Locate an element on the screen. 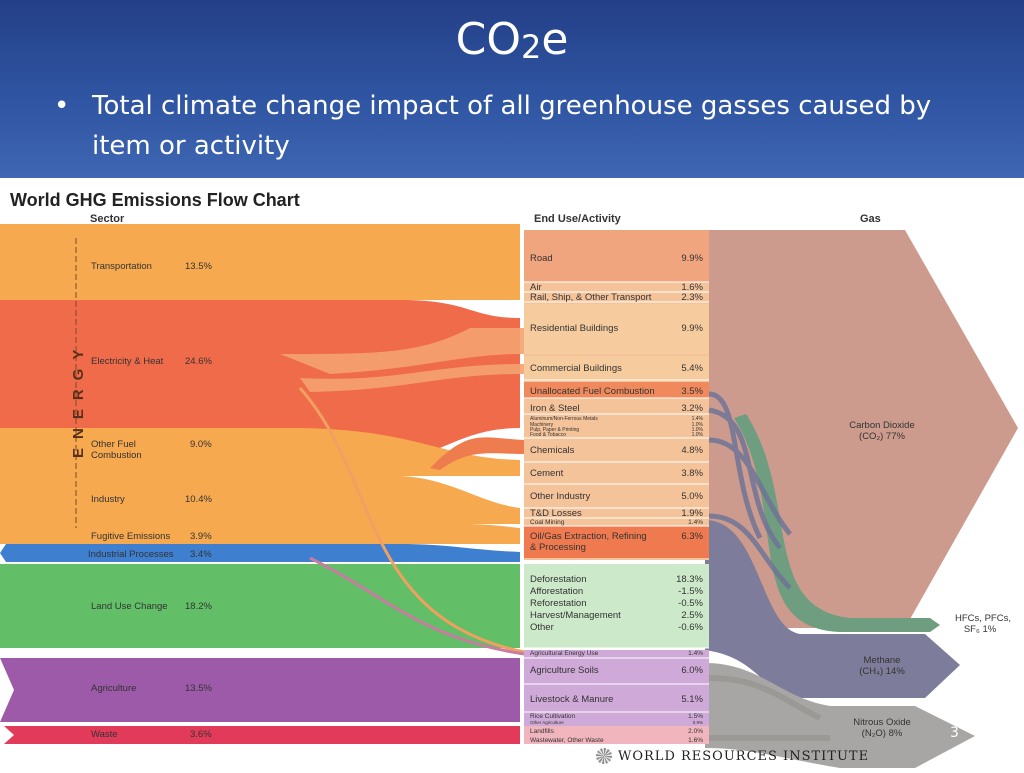 This screenshot has width=1024, height=773. end-use-label: Air is located at coordinates (536, 287).